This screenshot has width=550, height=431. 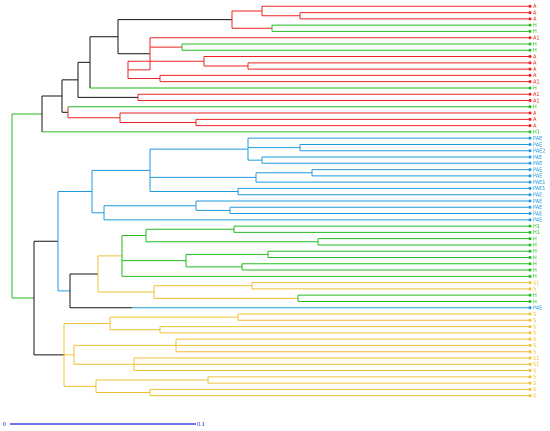 I want to click on scale-bar: 0 0.1, so click(x=104, y=425).